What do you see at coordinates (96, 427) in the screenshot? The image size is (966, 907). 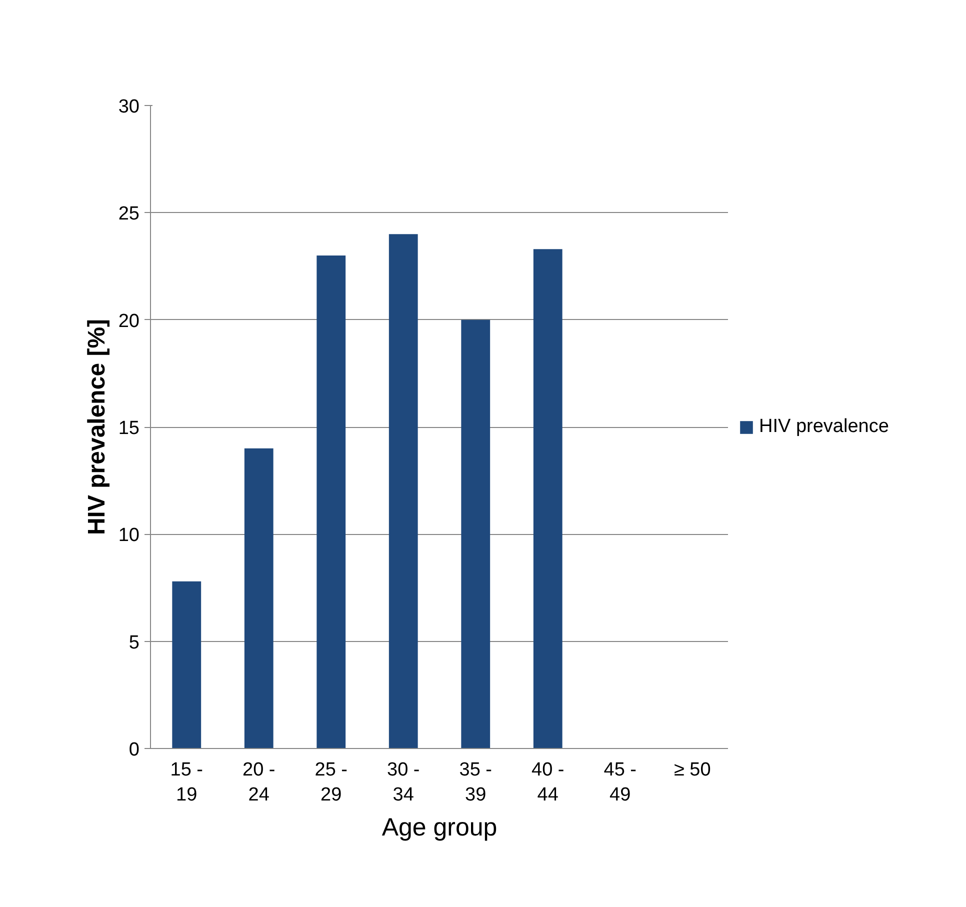 I see `y-axis-title: HIV prevalence [%]` at bounding box center [96, 427].